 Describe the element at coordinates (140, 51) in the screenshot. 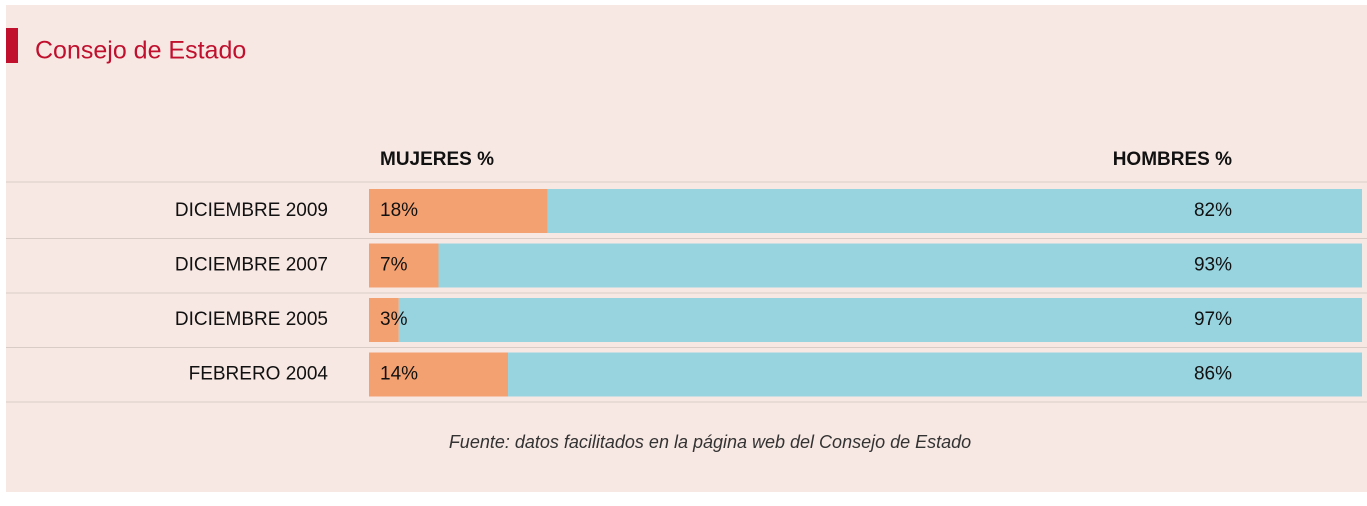

I see `chart-title: Consejo de Estado` at that location.